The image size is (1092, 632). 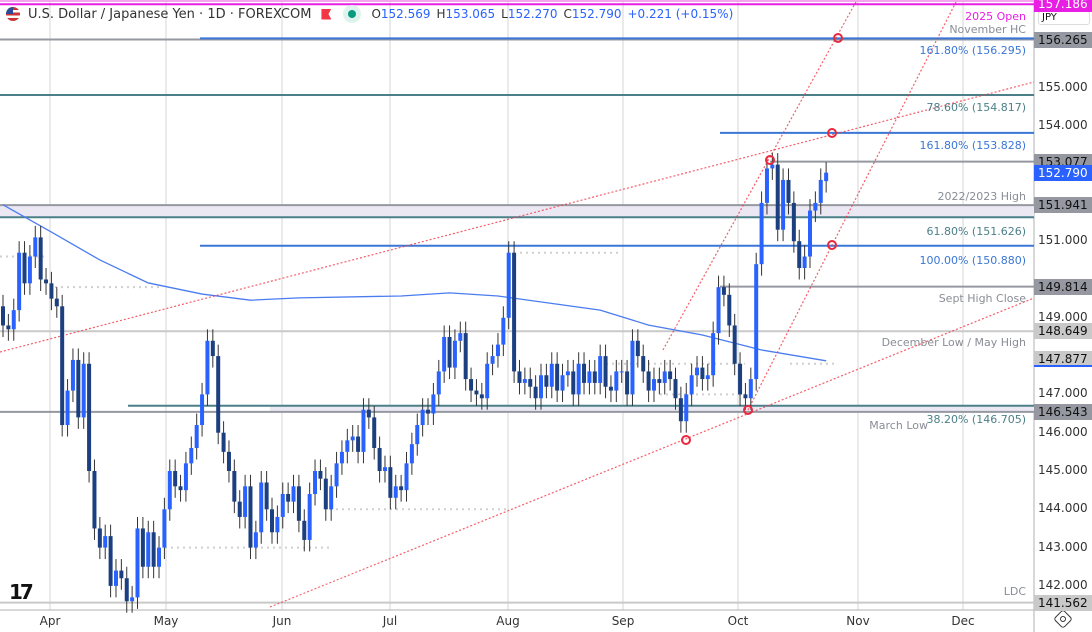 What do you see at coordinates (390, 621) in the screenshot?
I see `x-tick-label: Jul` at bounding box center [390, 621].